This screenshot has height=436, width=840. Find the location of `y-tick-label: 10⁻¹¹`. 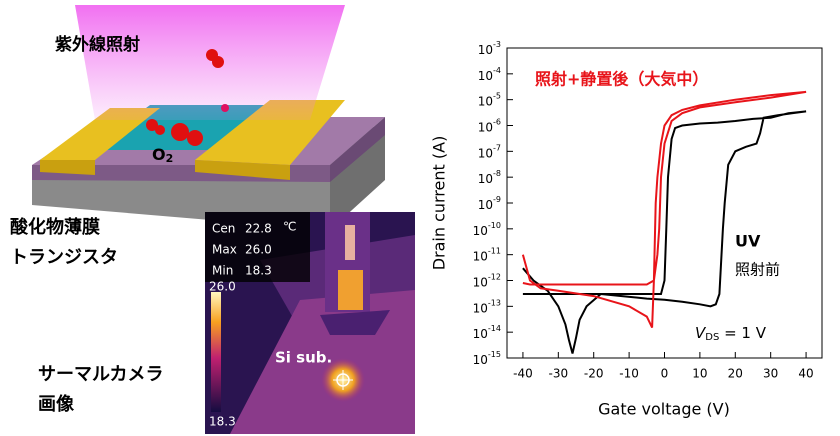

y-tick-label: 10⁻¹¹ is located at coordinates (487, 254).